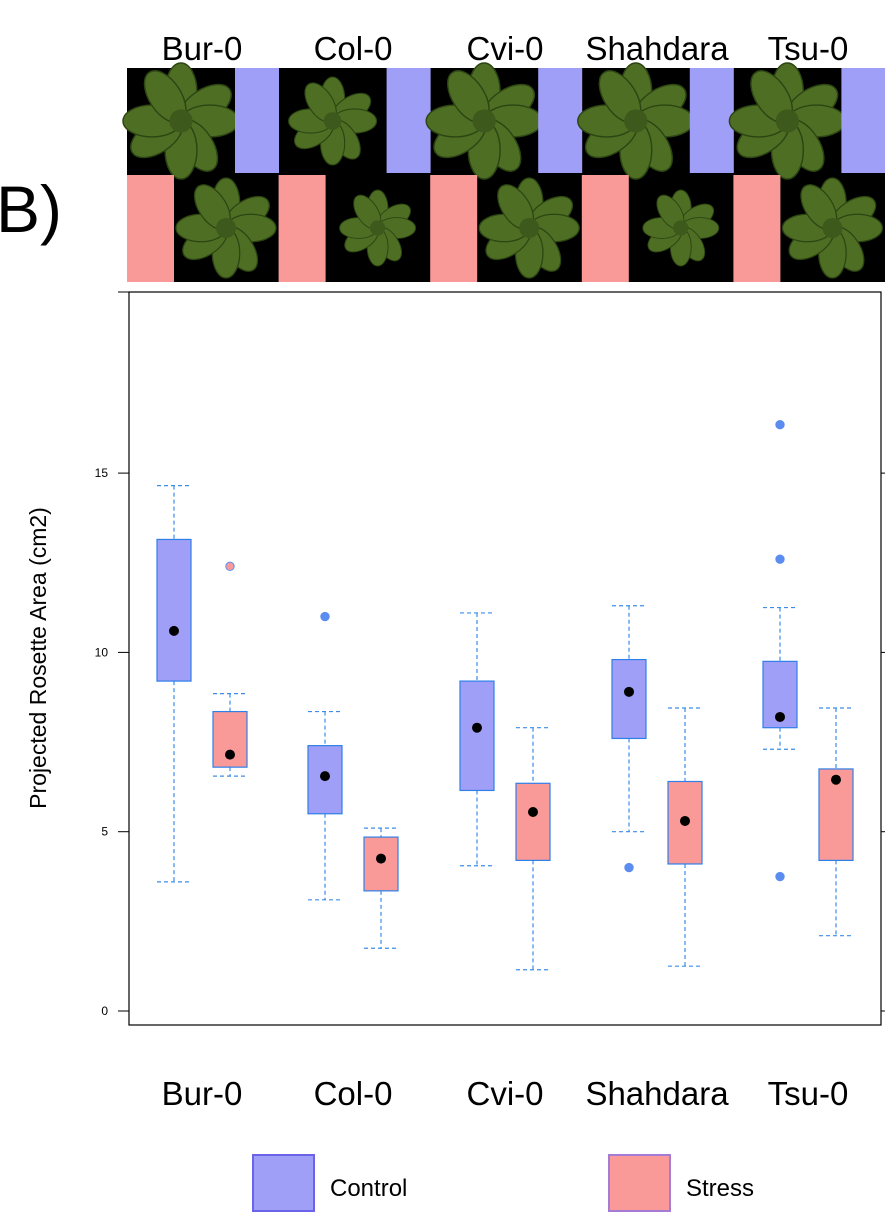 This screenshot has width=885, height=1213. Describe the element at coordinates (102, 473) in the screenshot. I see `y-tick-label: 15` at that location.